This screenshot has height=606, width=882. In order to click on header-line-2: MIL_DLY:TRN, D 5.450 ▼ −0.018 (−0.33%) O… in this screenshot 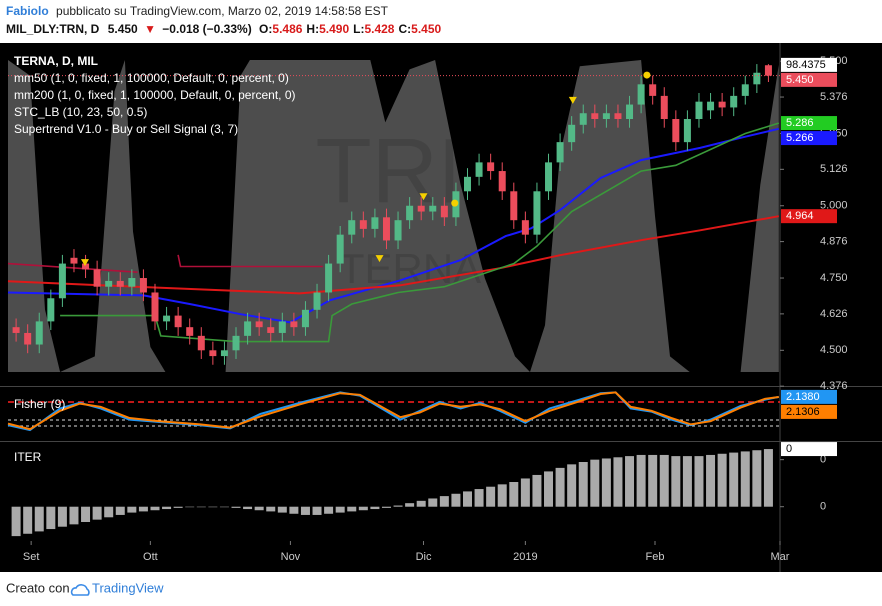, I will do `click(224, 29)`.